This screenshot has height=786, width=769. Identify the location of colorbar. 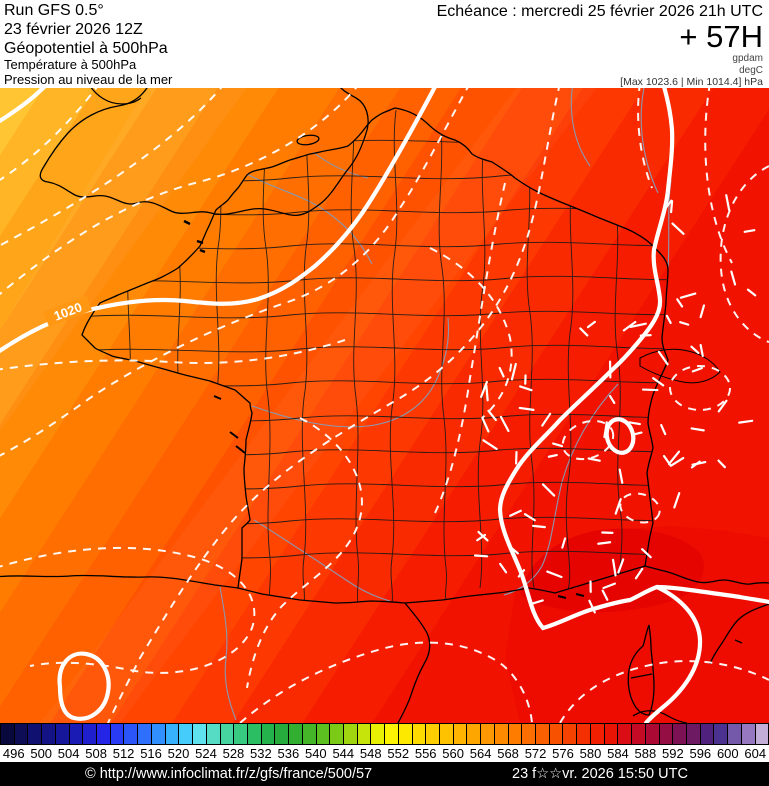
(384, 734).